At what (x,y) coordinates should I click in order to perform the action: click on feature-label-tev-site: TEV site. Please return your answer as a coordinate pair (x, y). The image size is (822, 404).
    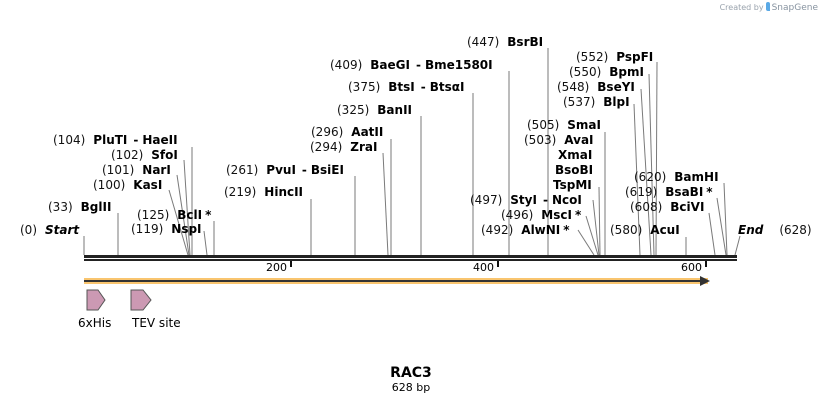
    Looking at the image, I should click on (156, 323).